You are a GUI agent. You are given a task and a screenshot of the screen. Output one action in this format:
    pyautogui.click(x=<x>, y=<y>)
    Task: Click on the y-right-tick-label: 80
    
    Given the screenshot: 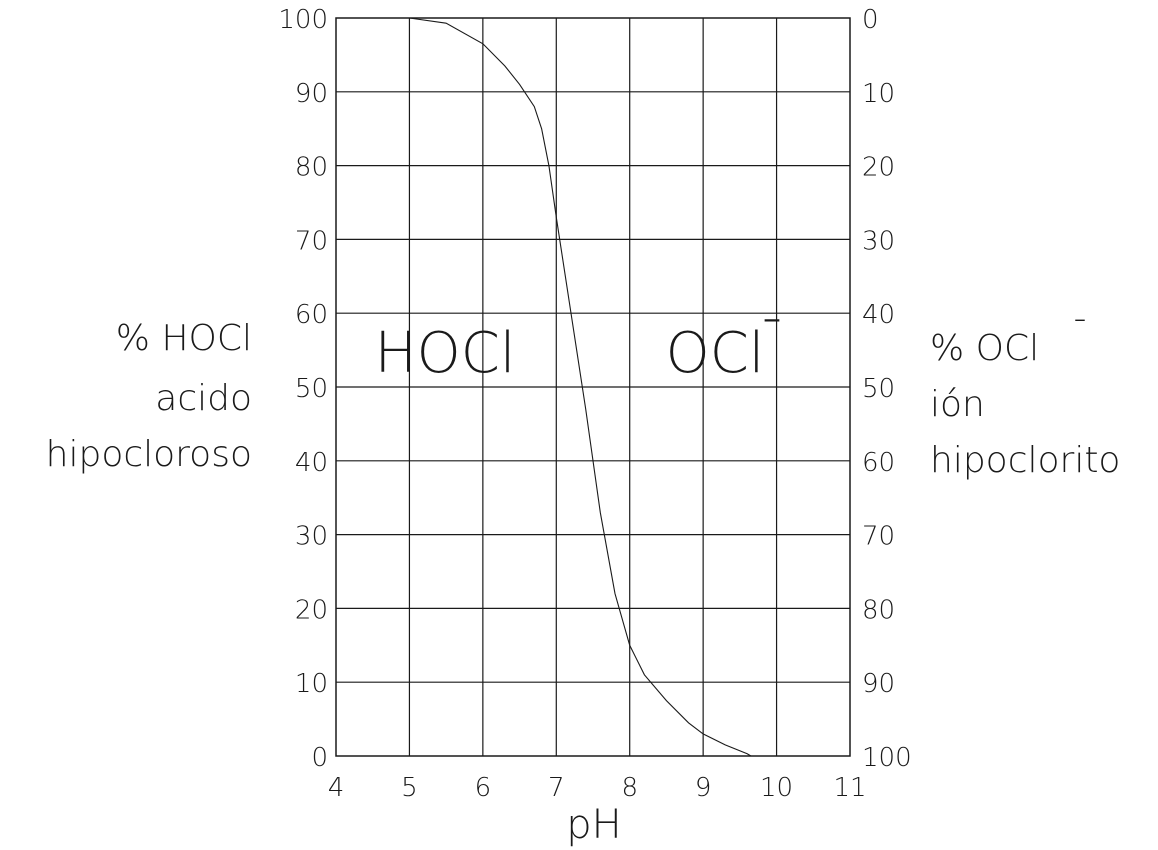 What is the action you would take?
    pyautogui.click(x=878, y=610)
    